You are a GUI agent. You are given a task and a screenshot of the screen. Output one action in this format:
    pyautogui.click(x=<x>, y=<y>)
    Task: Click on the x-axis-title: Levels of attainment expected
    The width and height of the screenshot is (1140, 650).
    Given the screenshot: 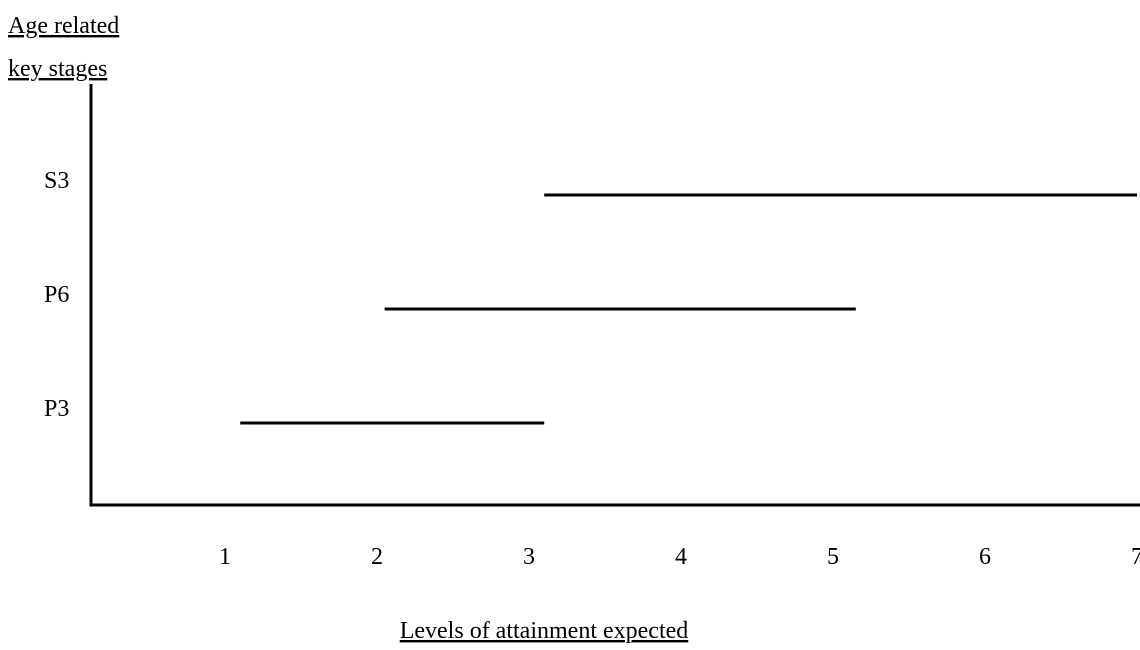 What is the action you would take?
    pyautogui.click(x=544, y=631)
    